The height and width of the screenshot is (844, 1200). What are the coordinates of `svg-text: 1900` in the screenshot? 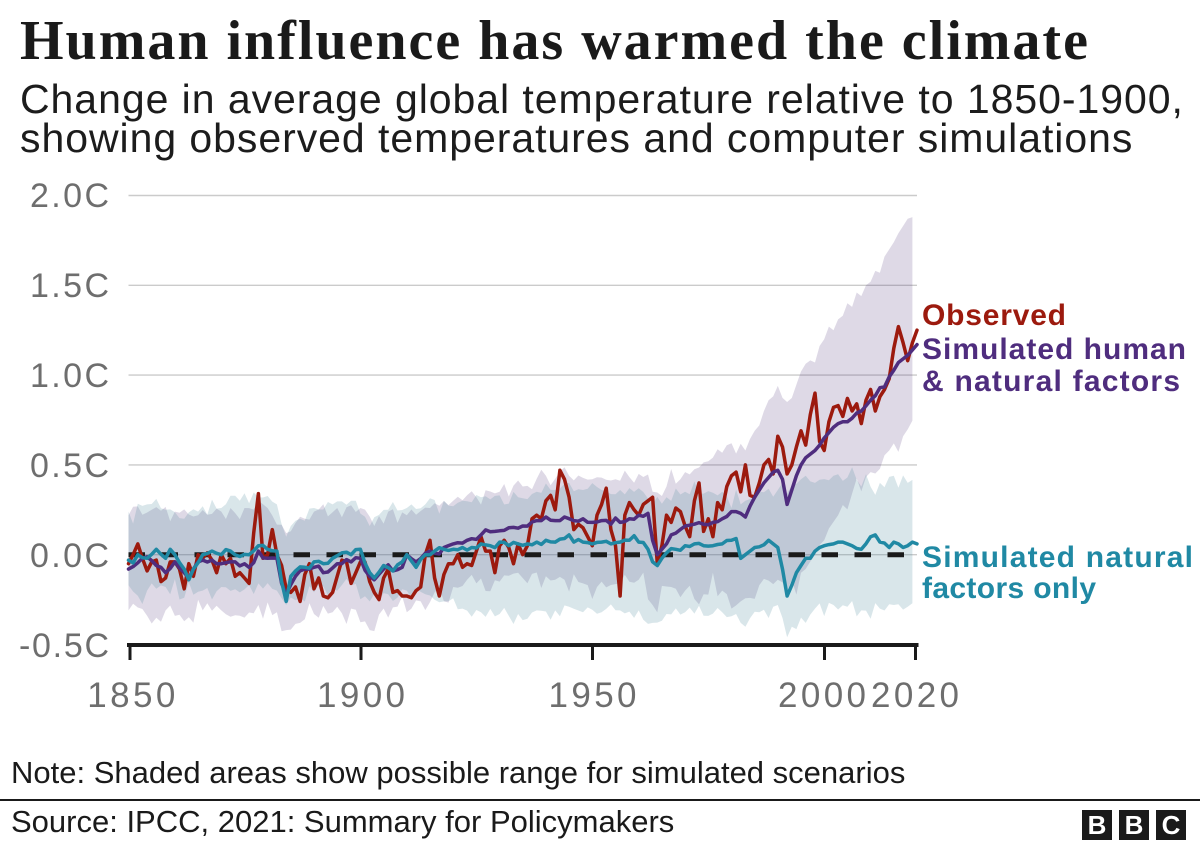 It's located at (361, 695).